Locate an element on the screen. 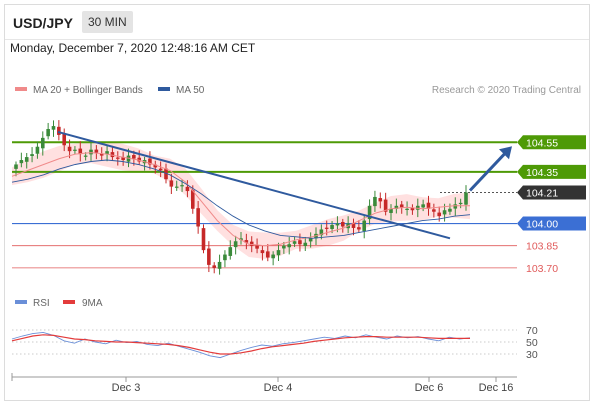  forecast-arrow-shaft is located at coordinates (488, 171).